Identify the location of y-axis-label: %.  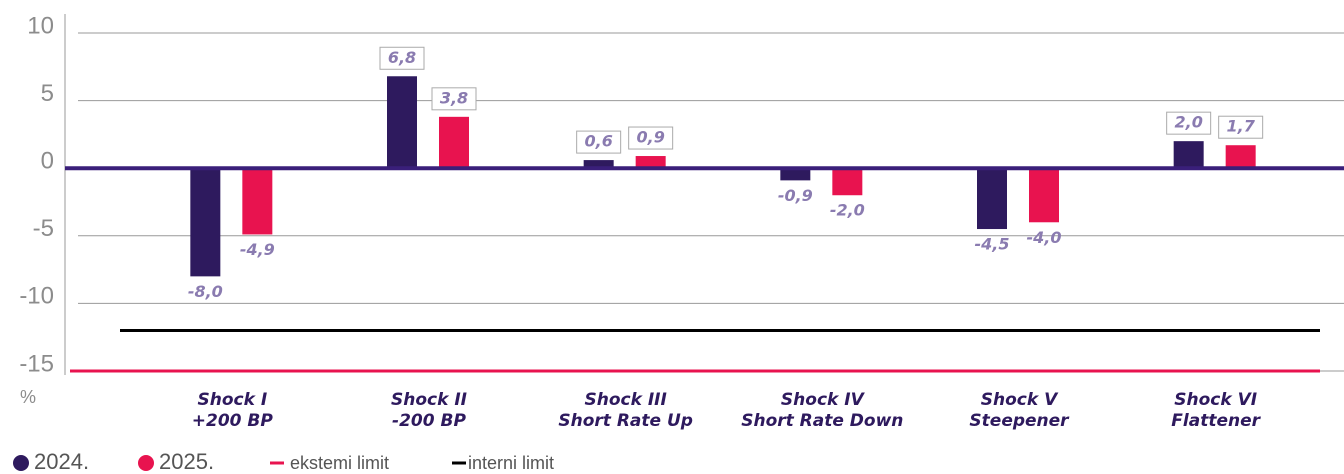
(28, 397).